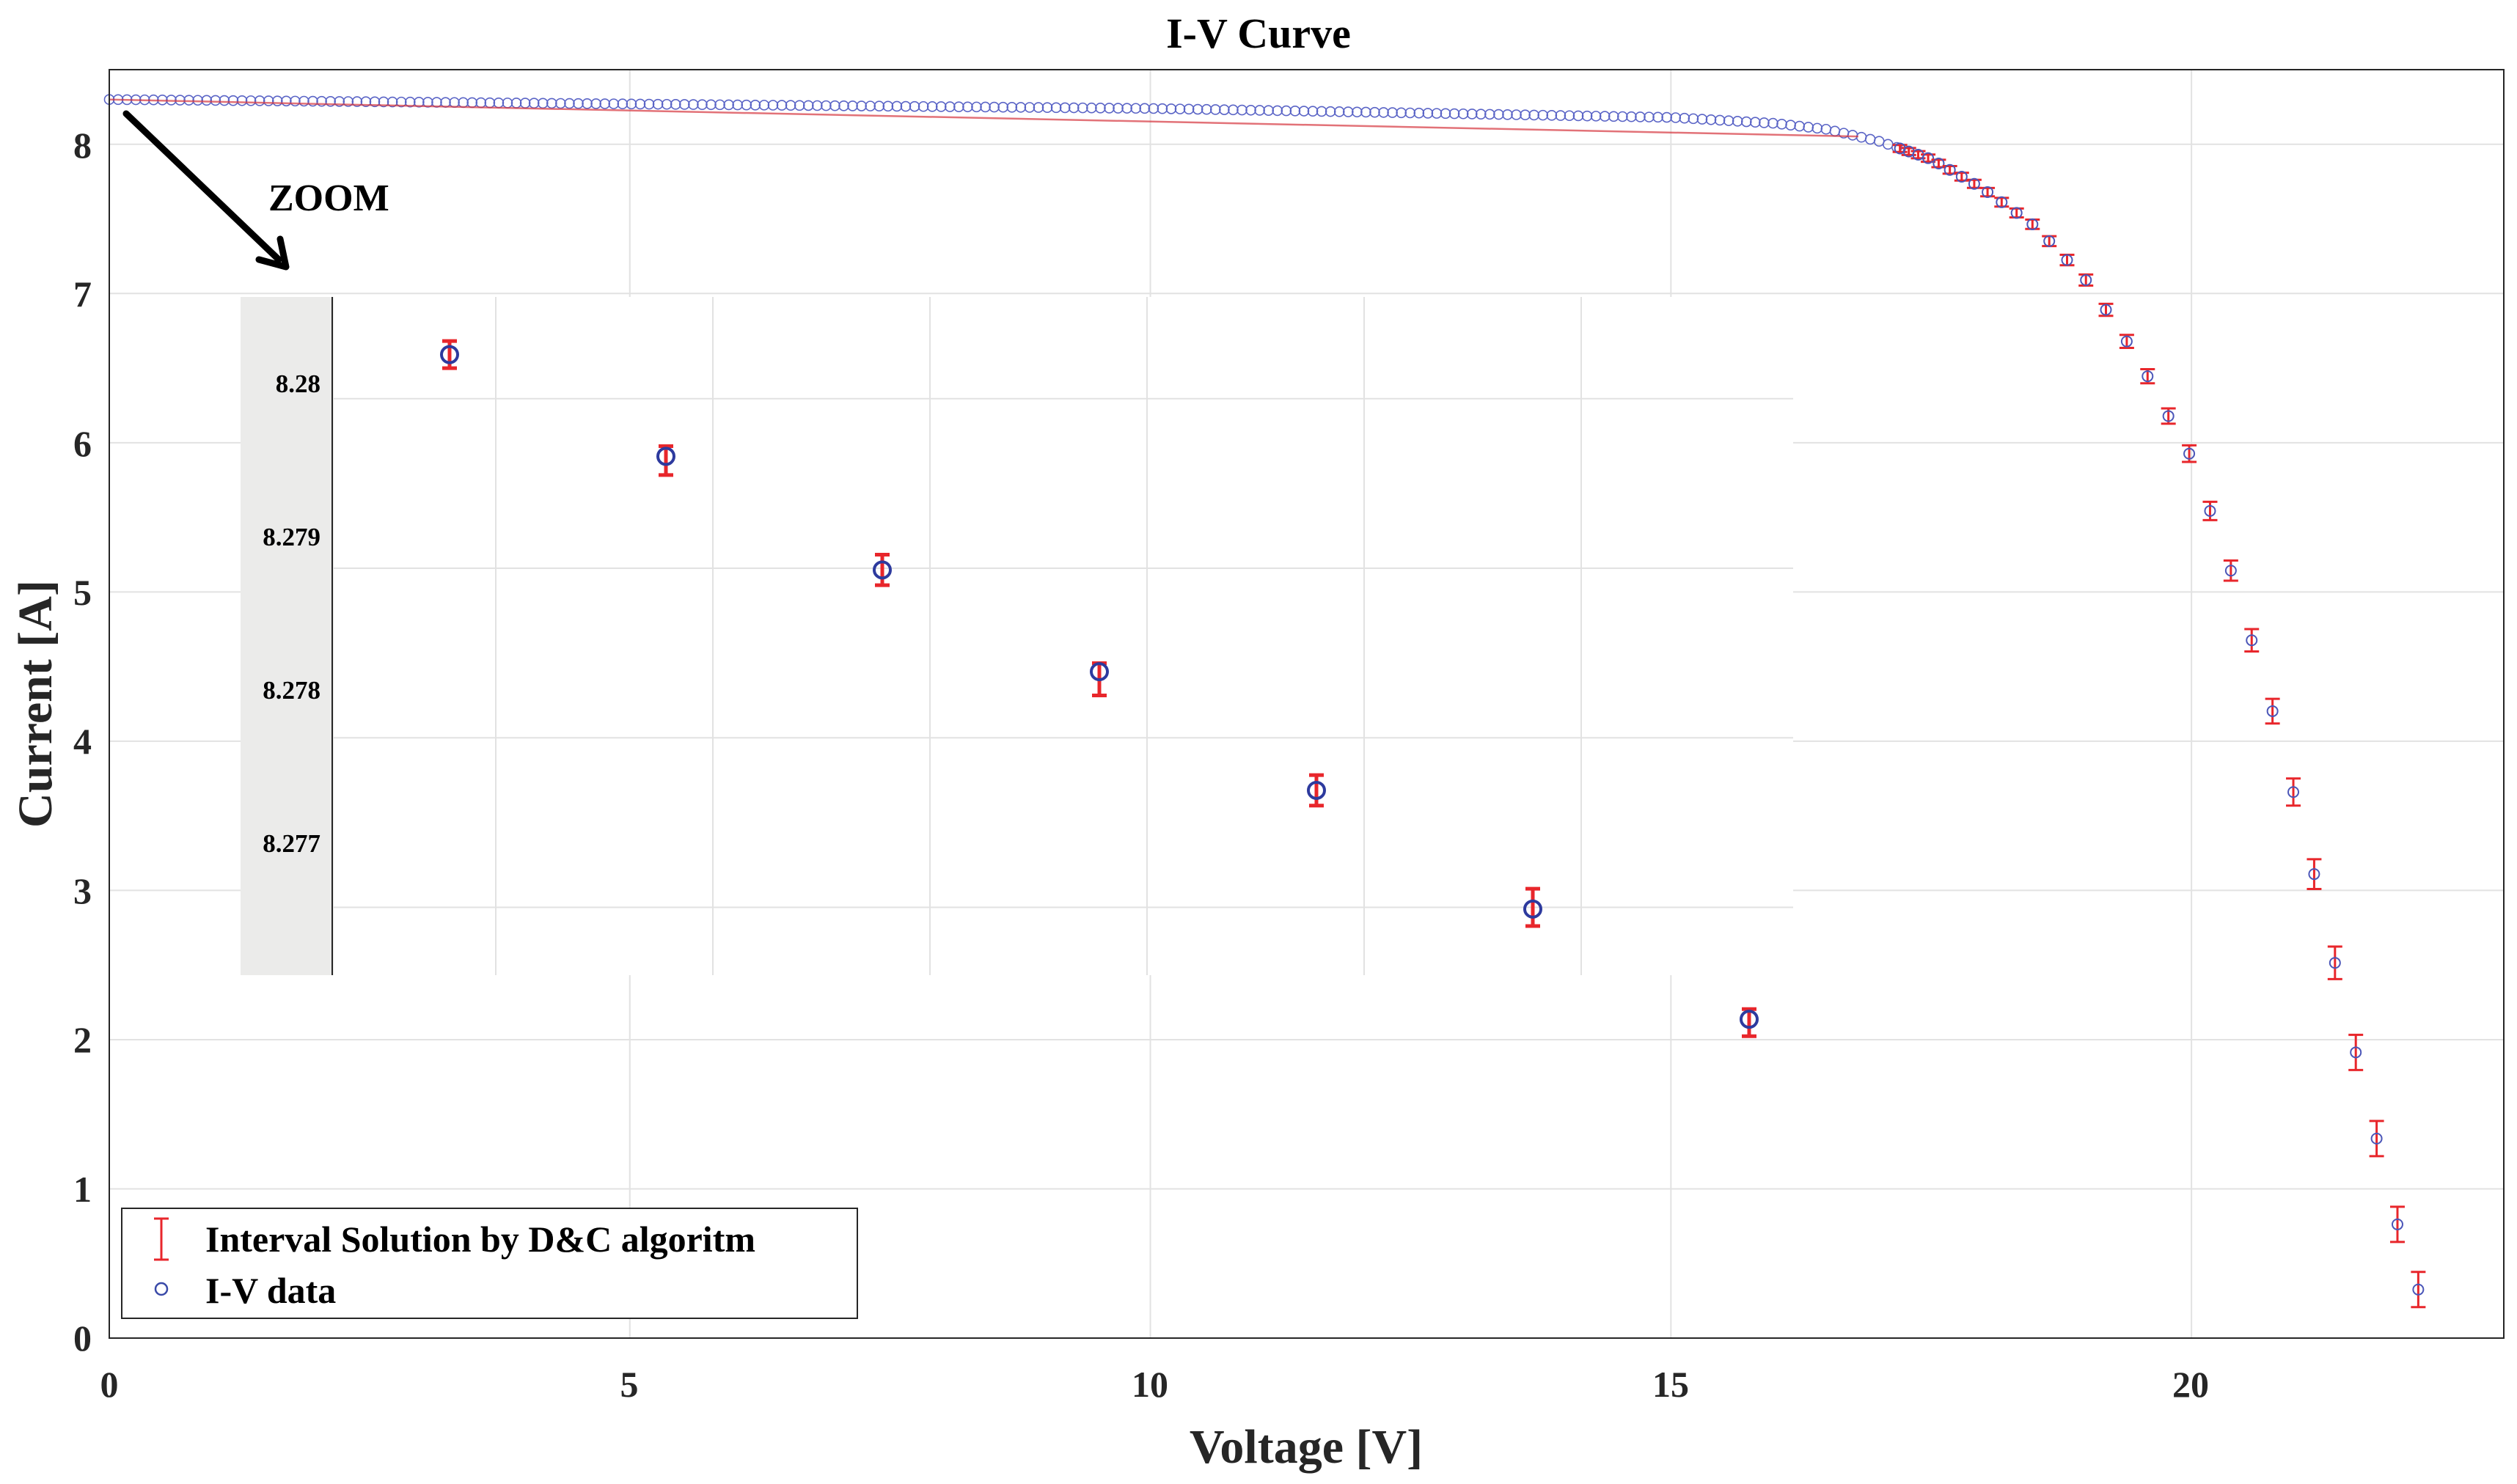 The height and width of the screenshot is (1484, 2517). Describe the element at coordinates (1003, 123) in the screenshot. I see `dense-data-markers` at that location.